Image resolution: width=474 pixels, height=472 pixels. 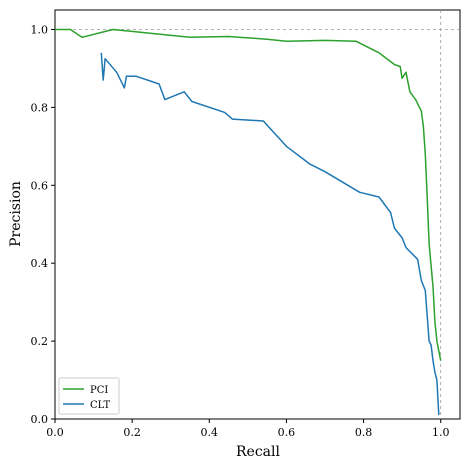 What do you see at coordinates (16, 214) in the screenshot?
I see `y-axis-label: Precision` at bounding box center [16, 214].